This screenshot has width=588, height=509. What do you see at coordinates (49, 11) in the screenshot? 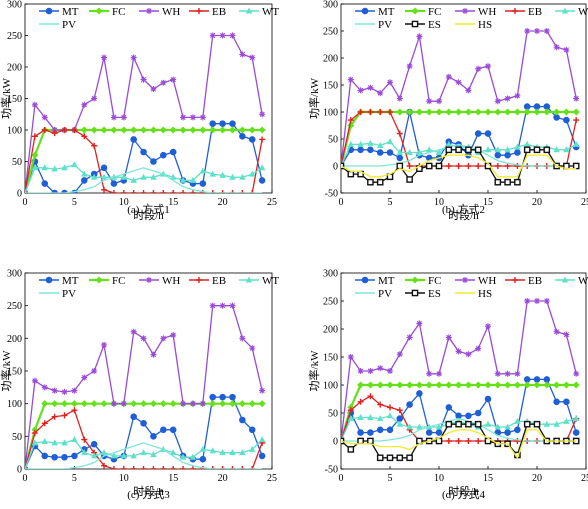
I see `legend-marker-mt` at bounding box center [49, 11].